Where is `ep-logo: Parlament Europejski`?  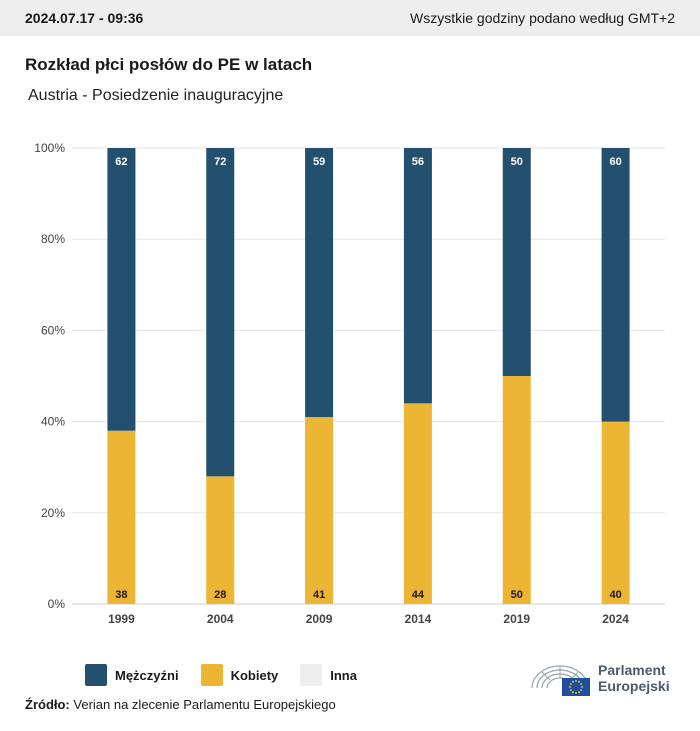 ep-logo: Parlament Europejski is located at coordinates (599, 678).